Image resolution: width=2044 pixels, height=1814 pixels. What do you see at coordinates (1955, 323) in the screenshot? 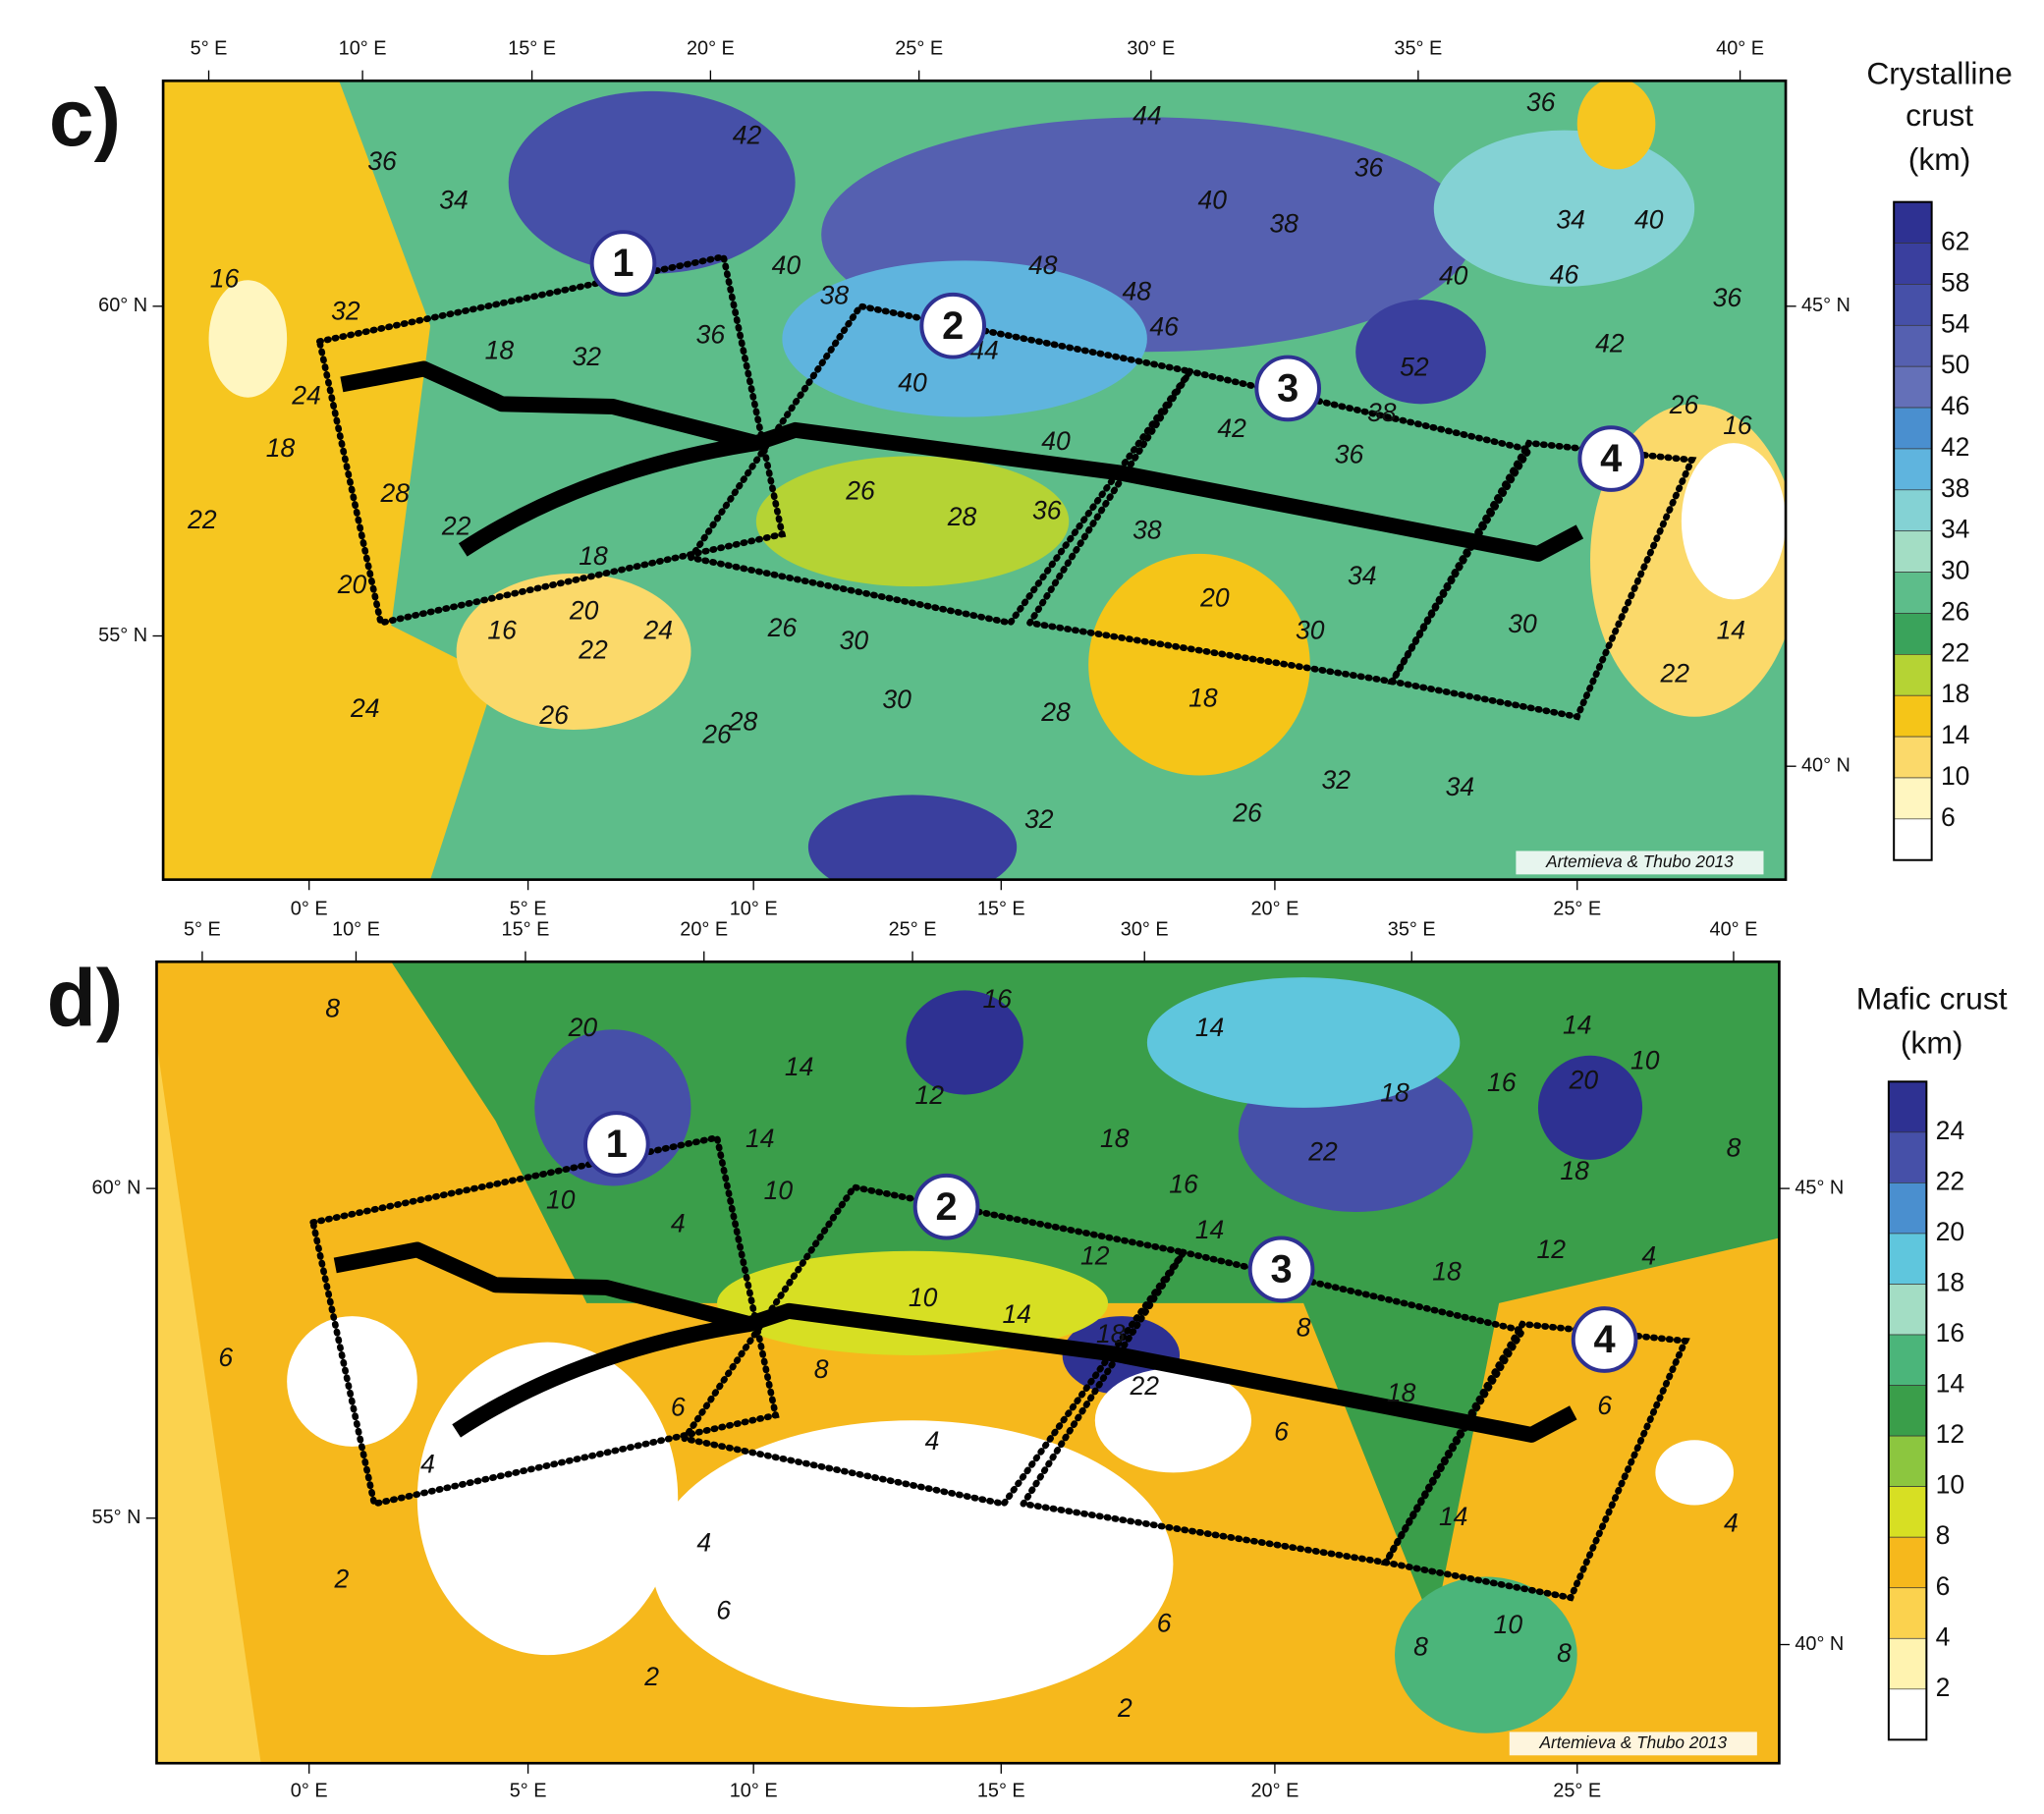
I see `legend-label: 54` at bounding box center [1955, 323].